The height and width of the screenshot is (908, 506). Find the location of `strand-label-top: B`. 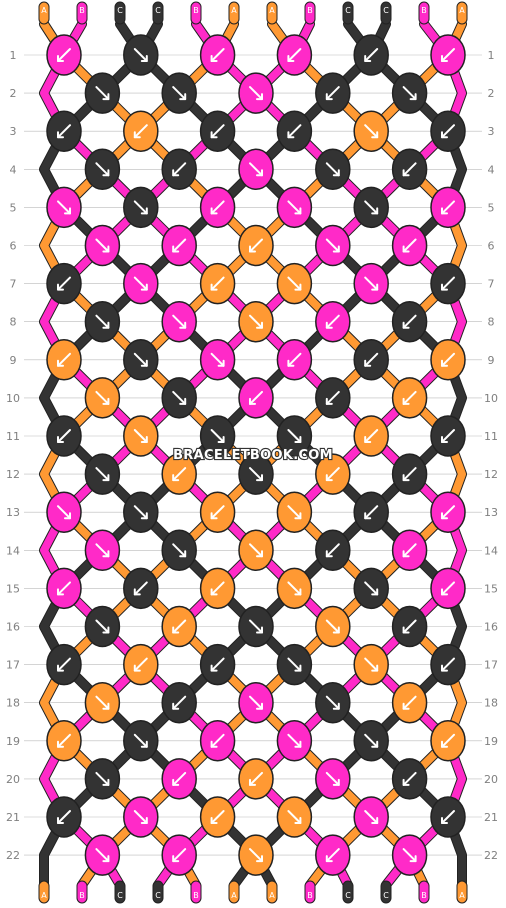

strand-label-top: B is located at coordinates (424, 10).